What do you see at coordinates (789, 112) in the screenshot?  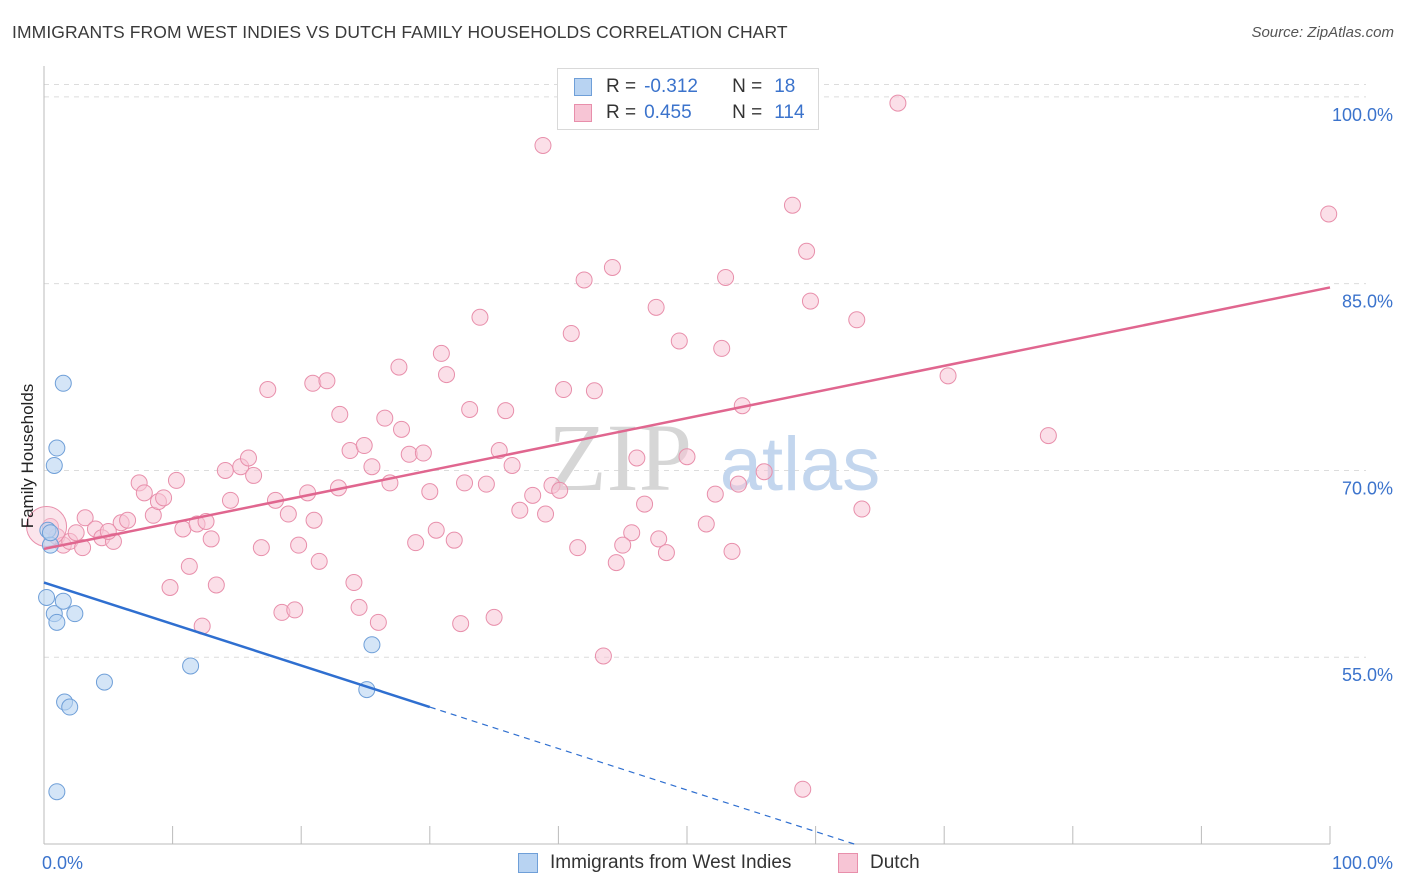 I see `n-value: 114` at bounding box center [789, 112].